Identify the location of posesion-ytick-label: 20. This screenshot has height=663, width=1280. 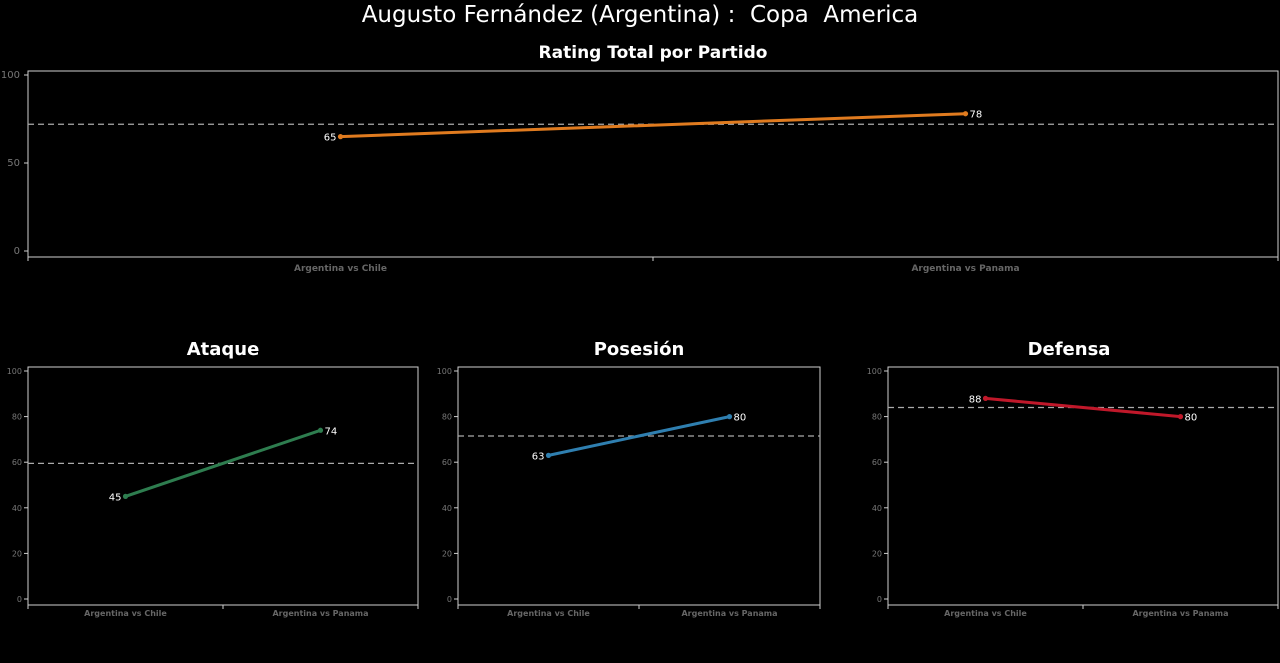
(447, 553).